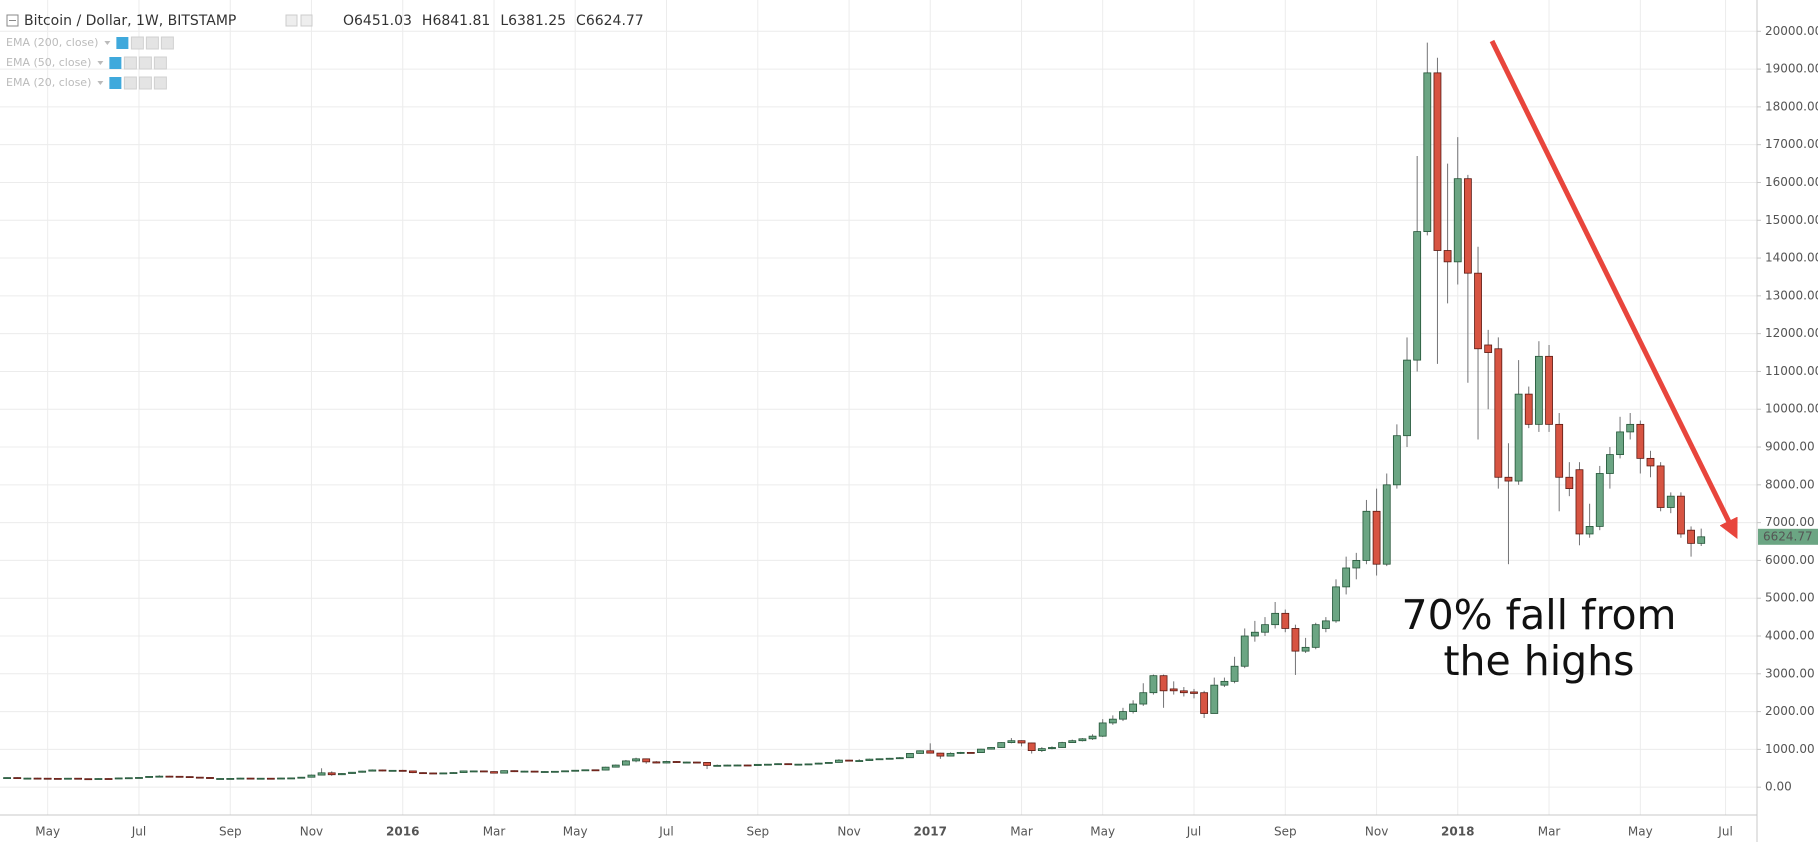  What do you see at coordinates (1790, 711) in the screenshot?
I see `y-tick-label: 2000.00` at bounding box center [1790, 711].